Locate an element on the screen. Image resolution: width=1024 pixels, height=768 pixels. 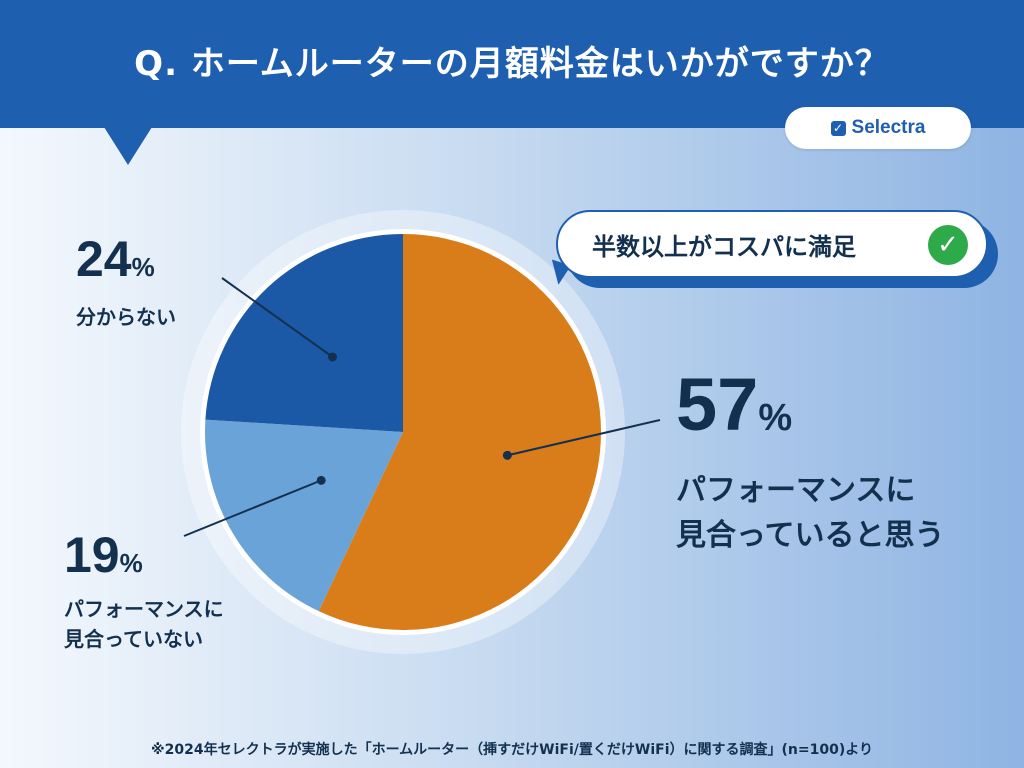
page-title: Q. ホームルーターの月額料金はいかがですか？ is located at coordinates (512, 64).